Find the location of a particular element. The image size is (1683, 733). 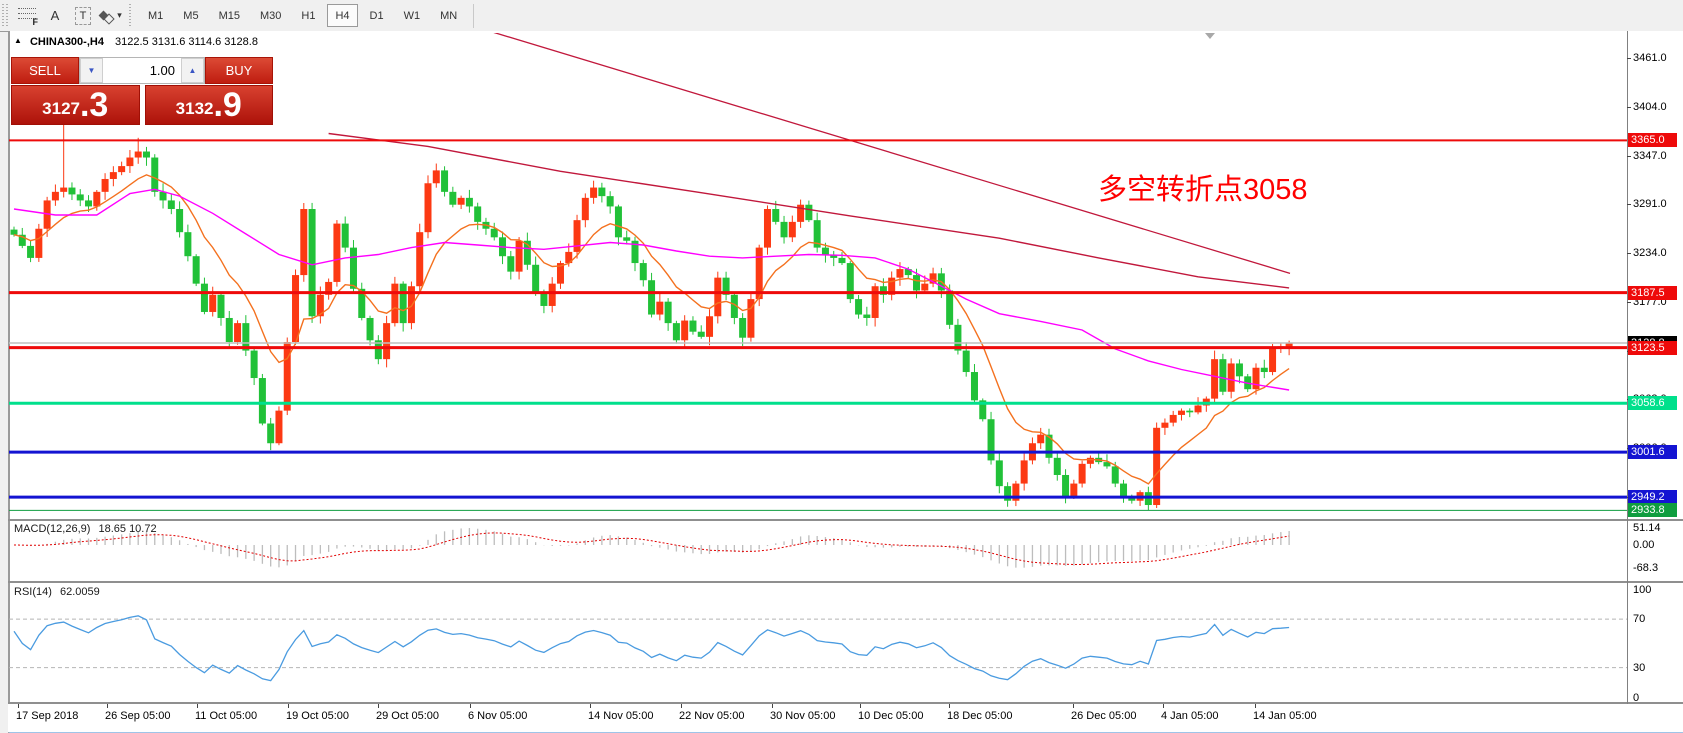

volume-decrease-button: ▼ is located at coordinates (91, 70).